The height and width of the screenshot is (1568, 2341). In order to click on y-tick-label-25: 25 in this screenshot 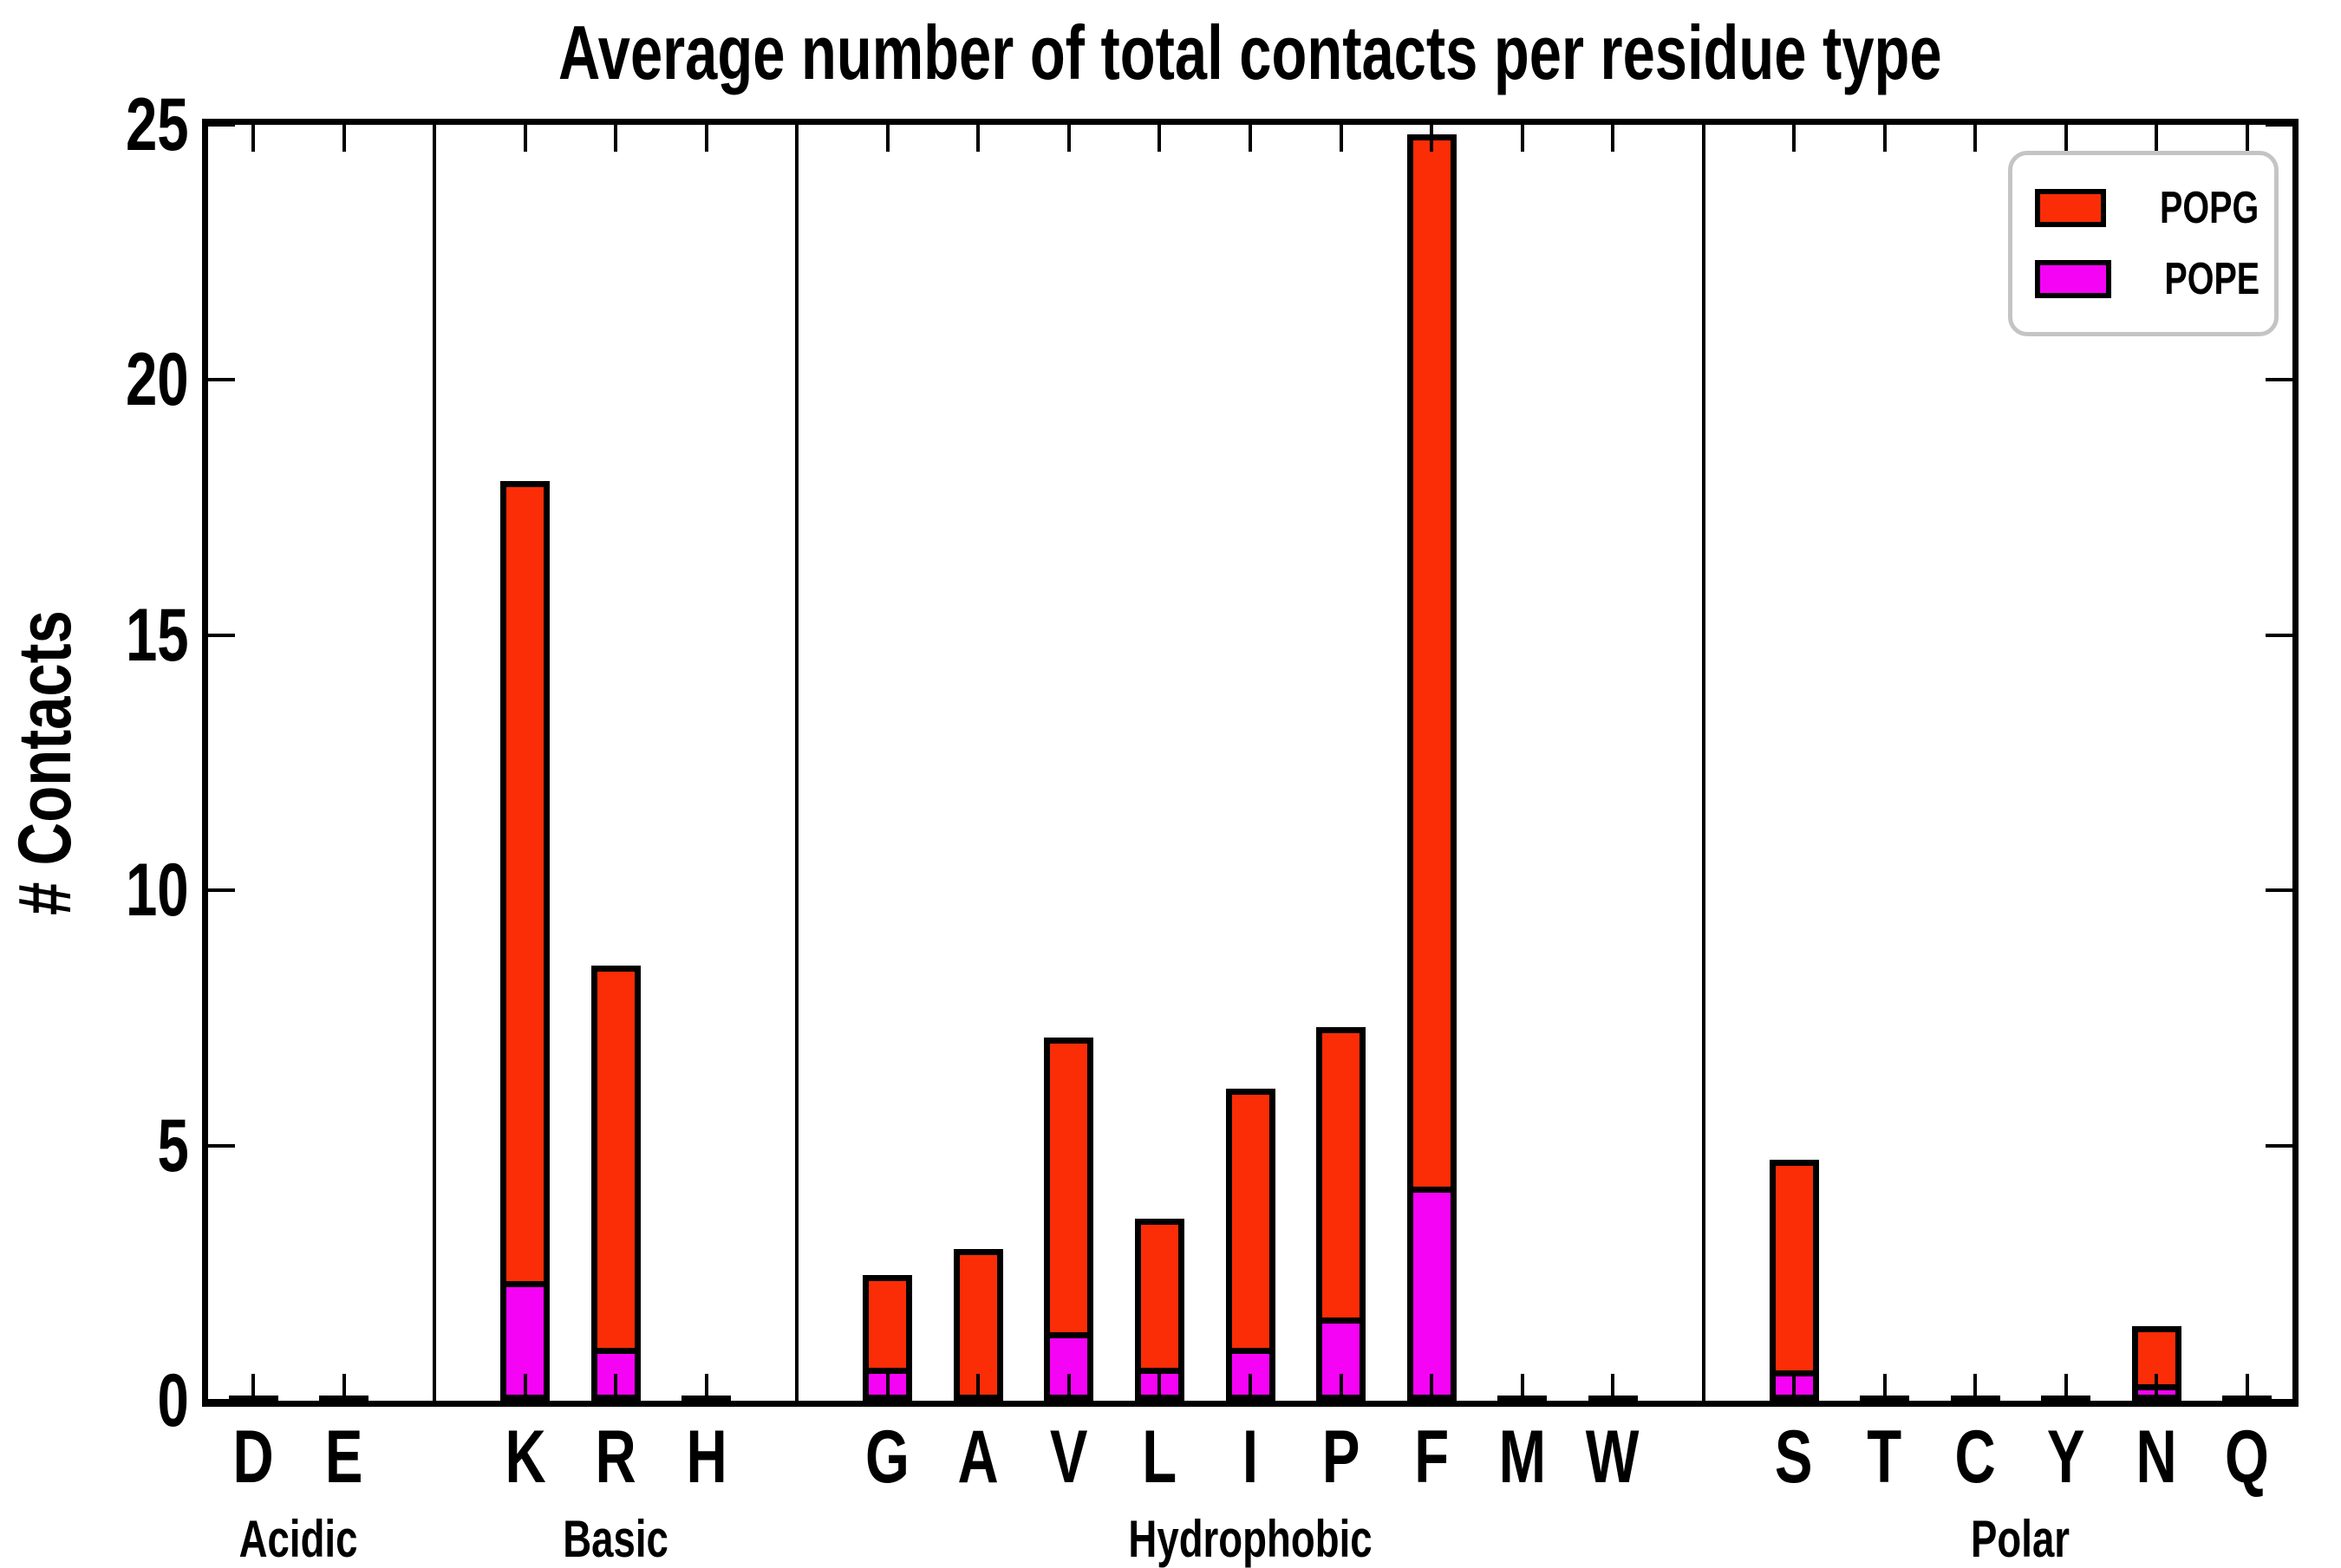, I will do `click(115, 125)`.